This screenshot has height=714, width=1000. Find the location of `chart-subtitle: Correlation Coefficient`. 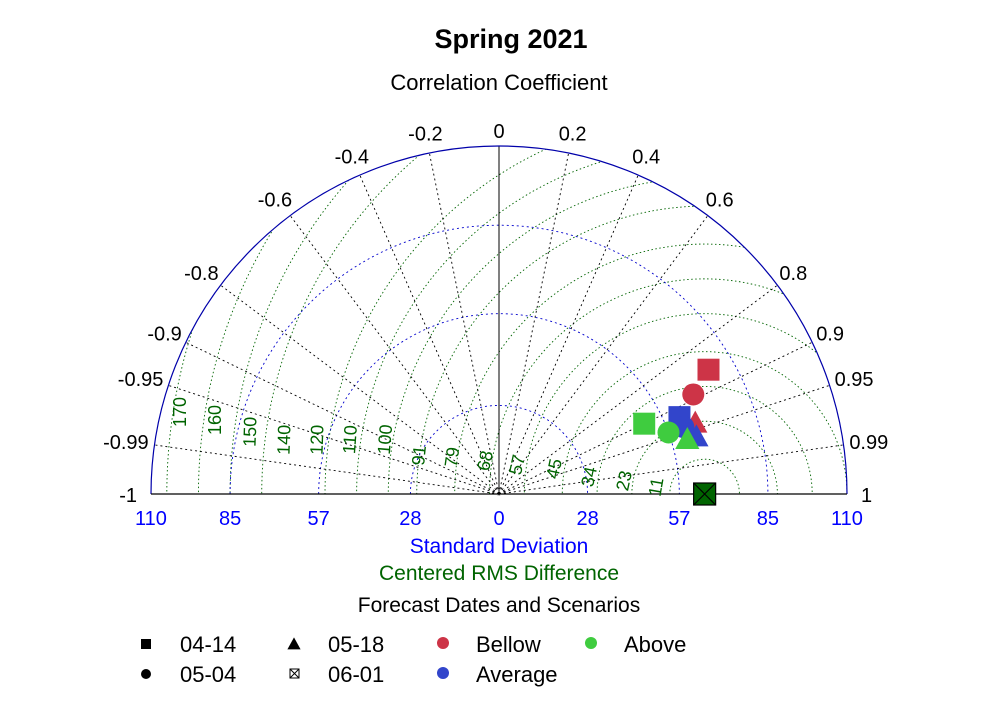

chart-subtitle: Correlation Coefficient is located at coordinates (498, 82).